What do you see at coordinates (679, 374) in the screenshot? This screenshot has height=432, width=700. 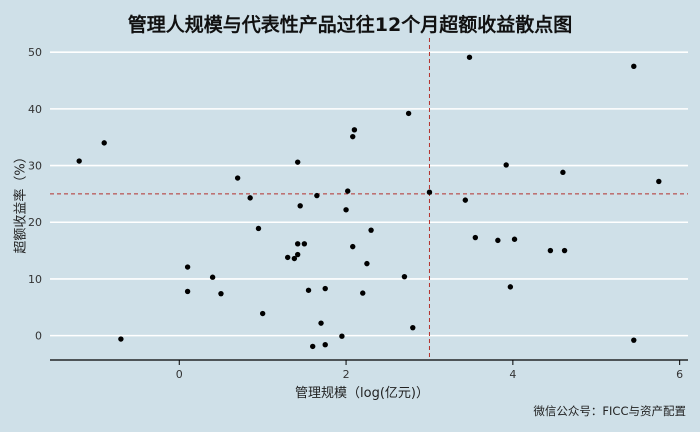 I see `x-tick-label: 6` at bounding box center [679, 374].